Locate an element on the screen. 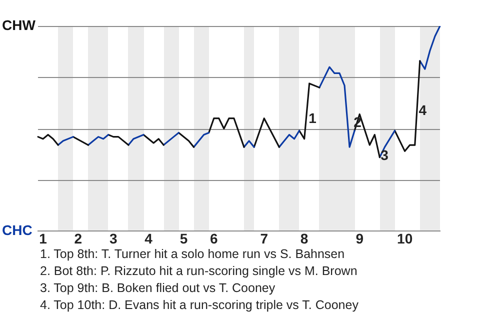 The height and width of the screenshot is (320, 480). text: CHW is located at coordinates (19, 25).